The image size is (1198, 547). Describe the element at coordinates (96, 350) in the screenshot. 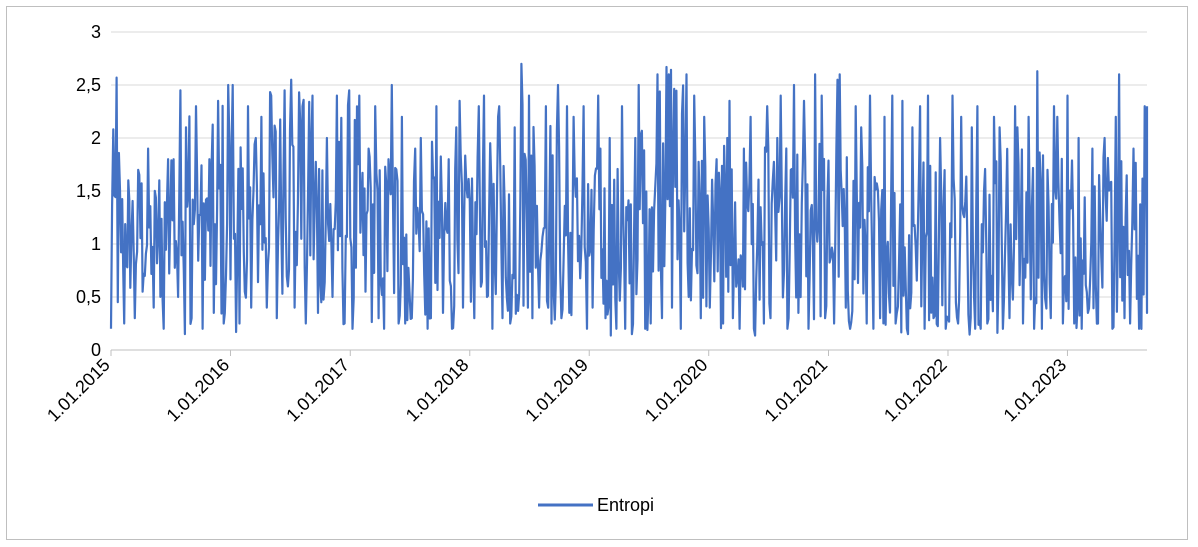

I see `y-tick-label: 0` at that location.